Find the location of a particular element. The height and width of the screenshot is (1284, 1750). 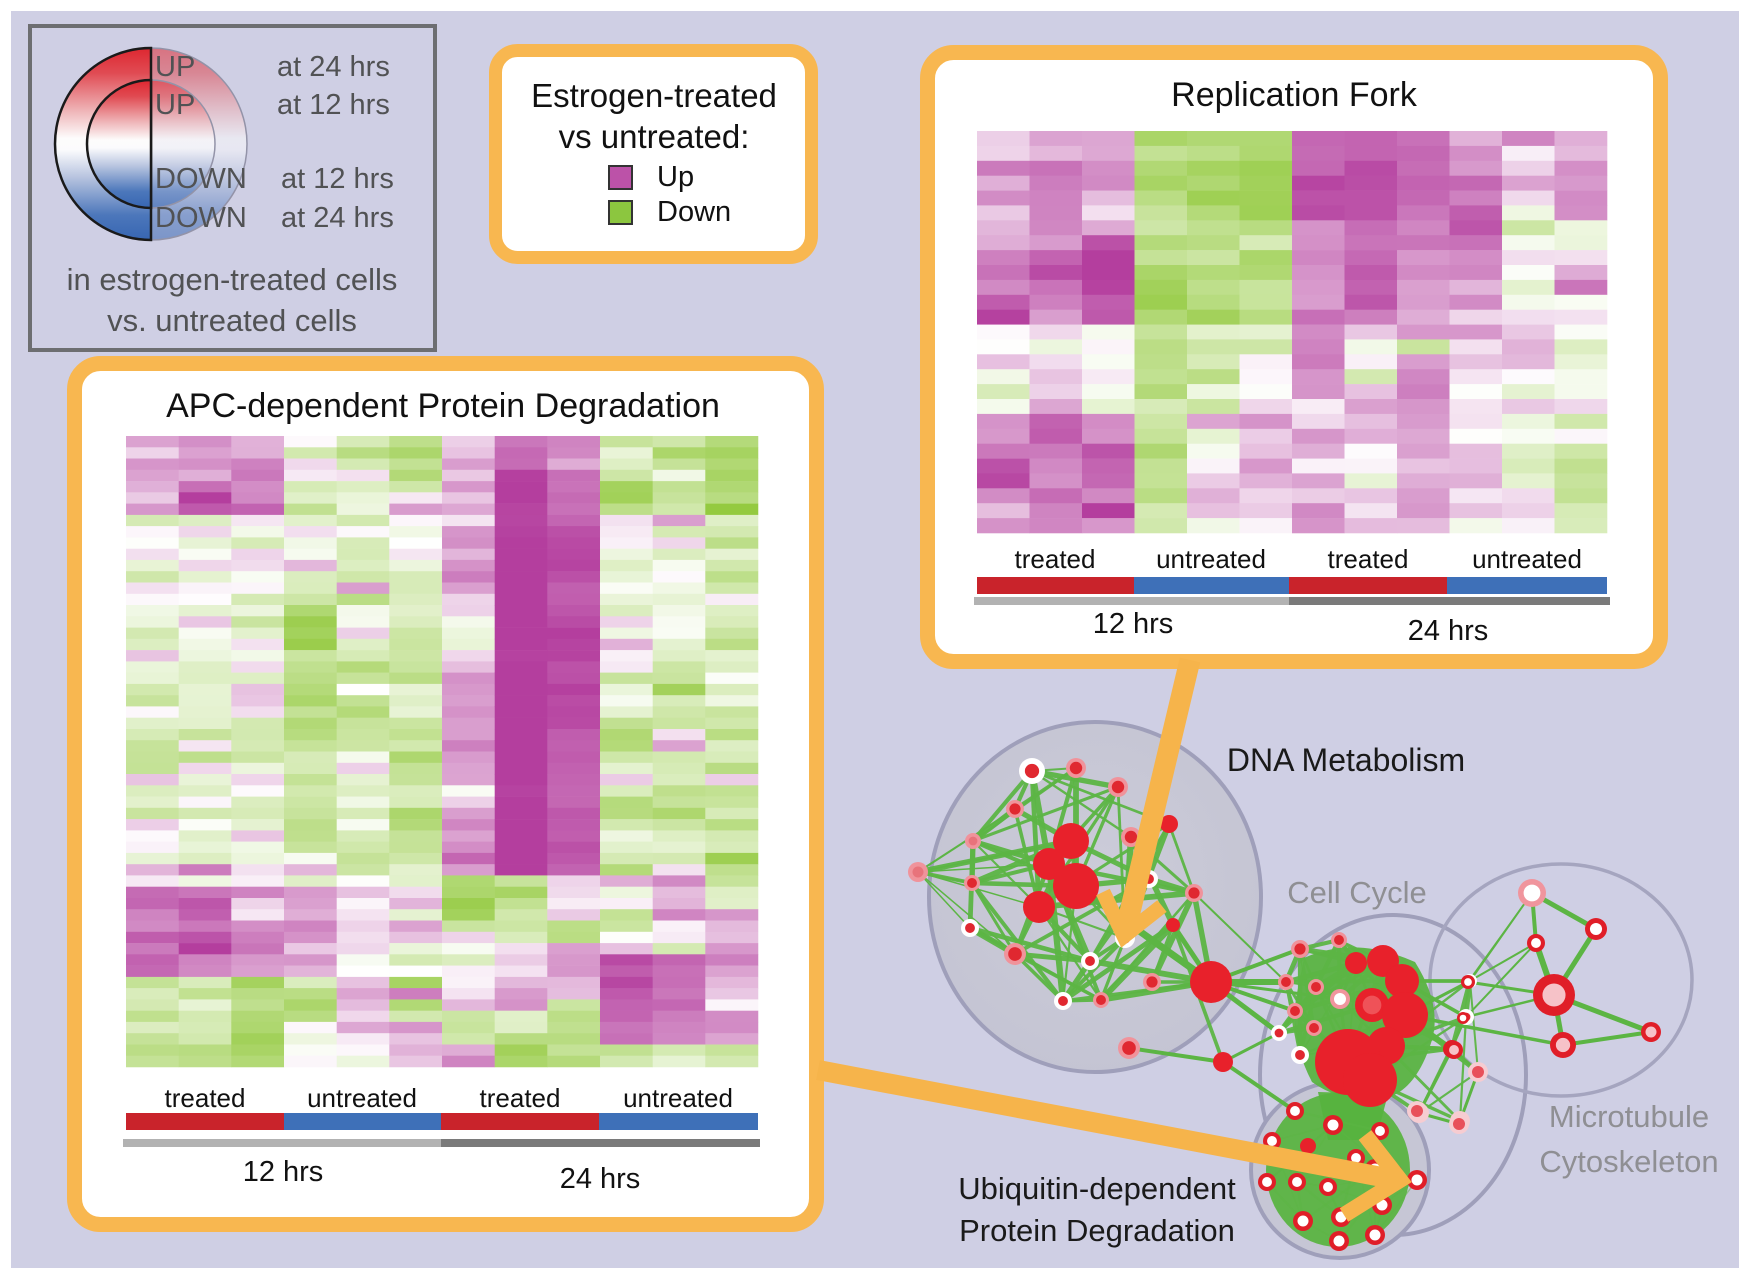

svg-text: vs. untreated cells is located at coordinates (232, 320).